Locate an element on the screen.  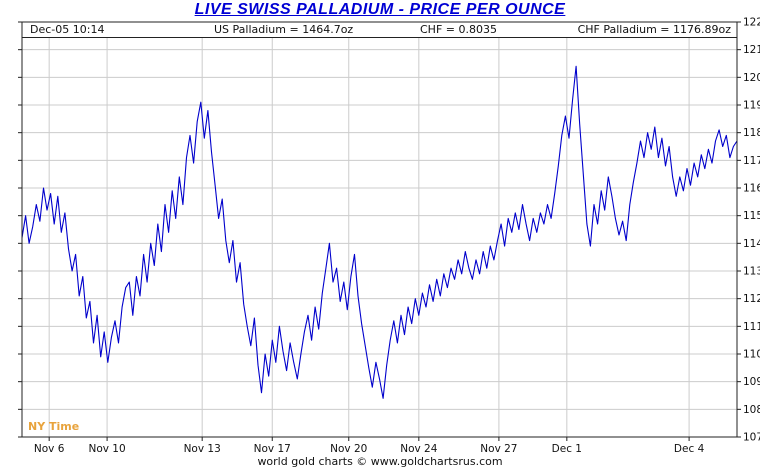
y-tick-label: 1080 is located at coordinates (751, 410).